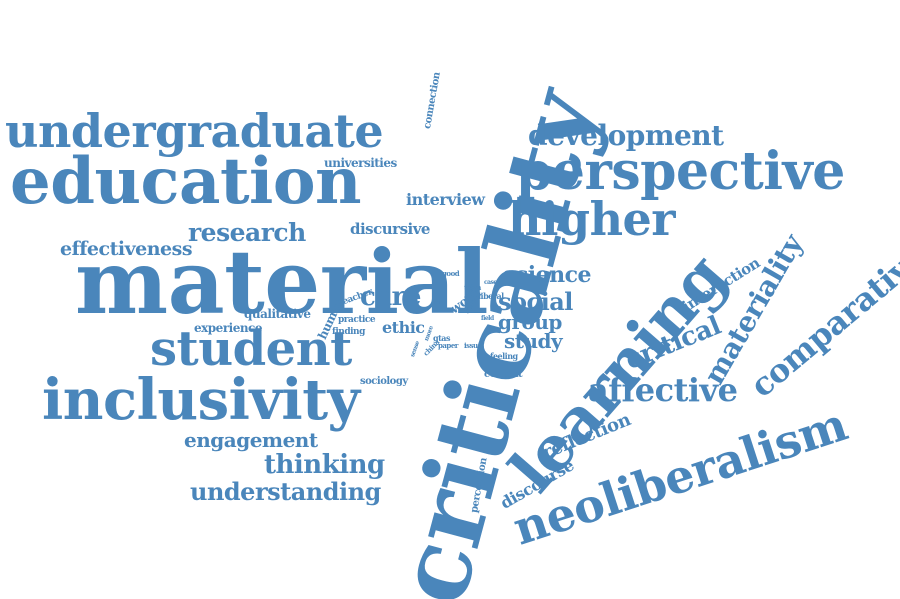  I want to click on word-study: study, so click(533, 341).